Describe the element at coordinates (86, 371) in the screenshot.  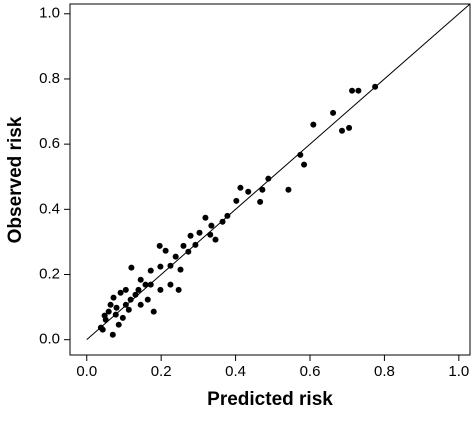
I see `x-tick-label: 0.0` at that location.